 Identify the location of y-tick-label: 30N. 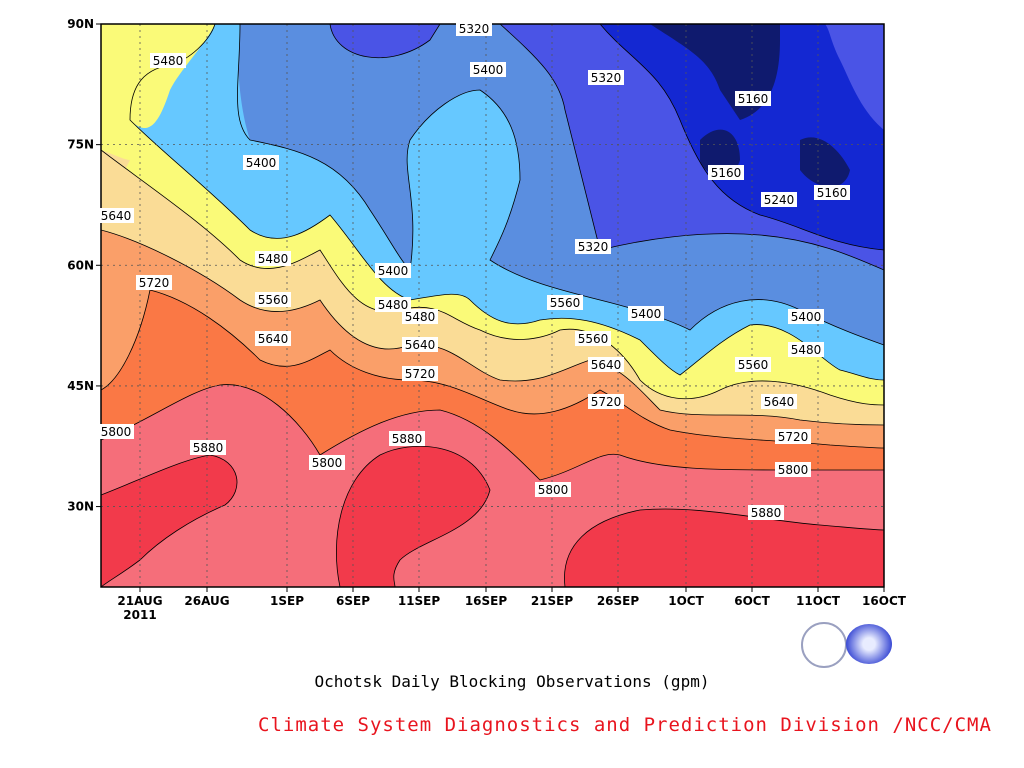
(80, 507).